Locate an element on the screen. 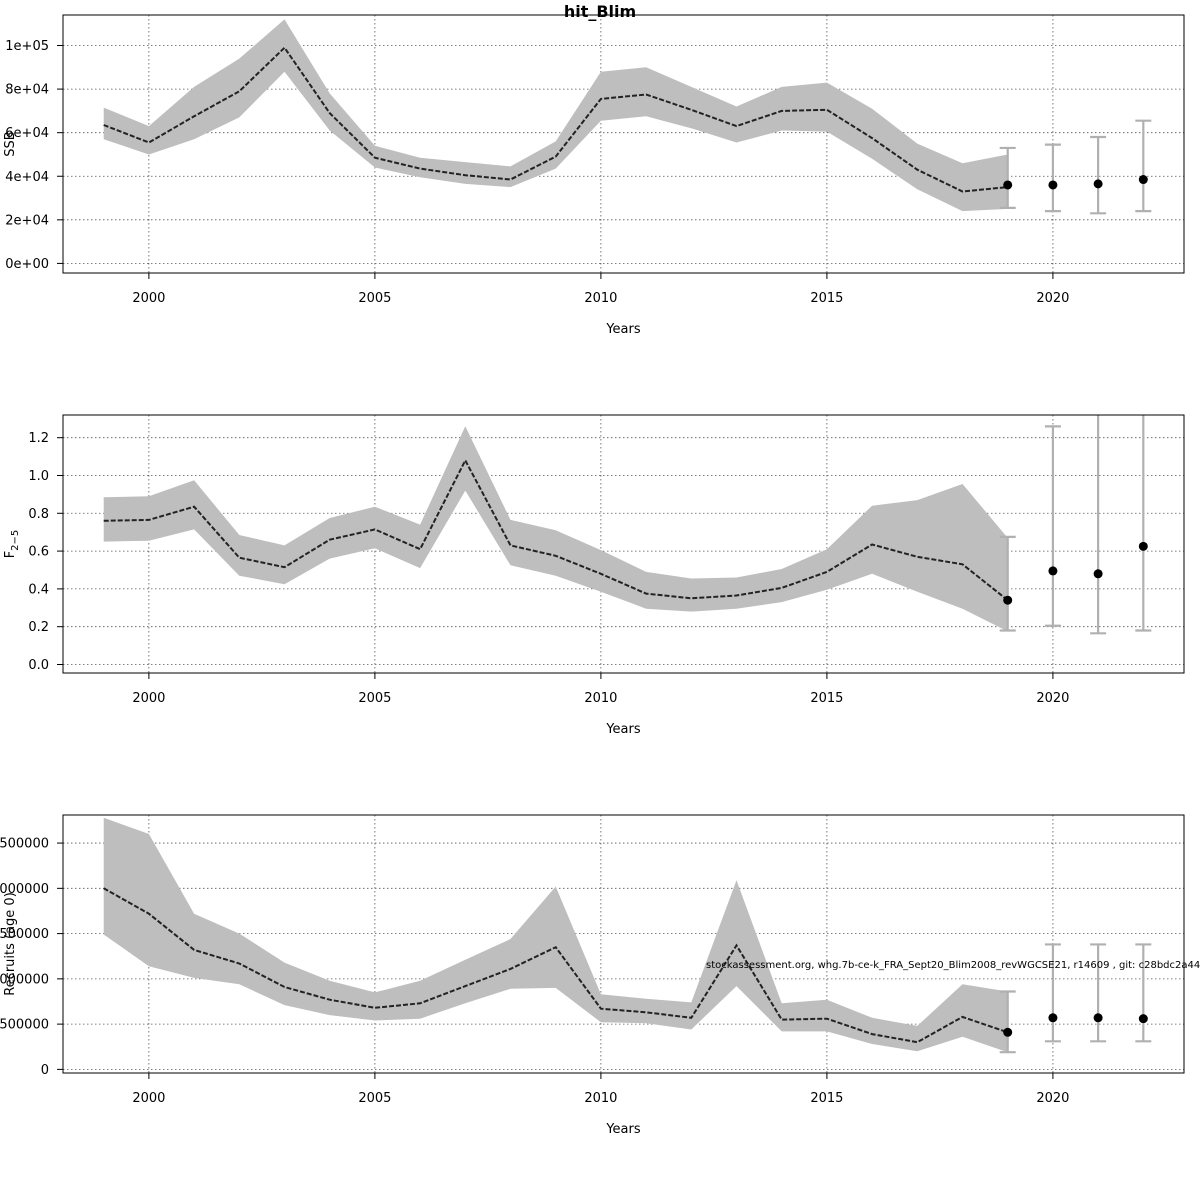 This screenshot has height=1200, width=1200. y-axis-label-subscript: 2−5 is located at coordinates (15, 540).